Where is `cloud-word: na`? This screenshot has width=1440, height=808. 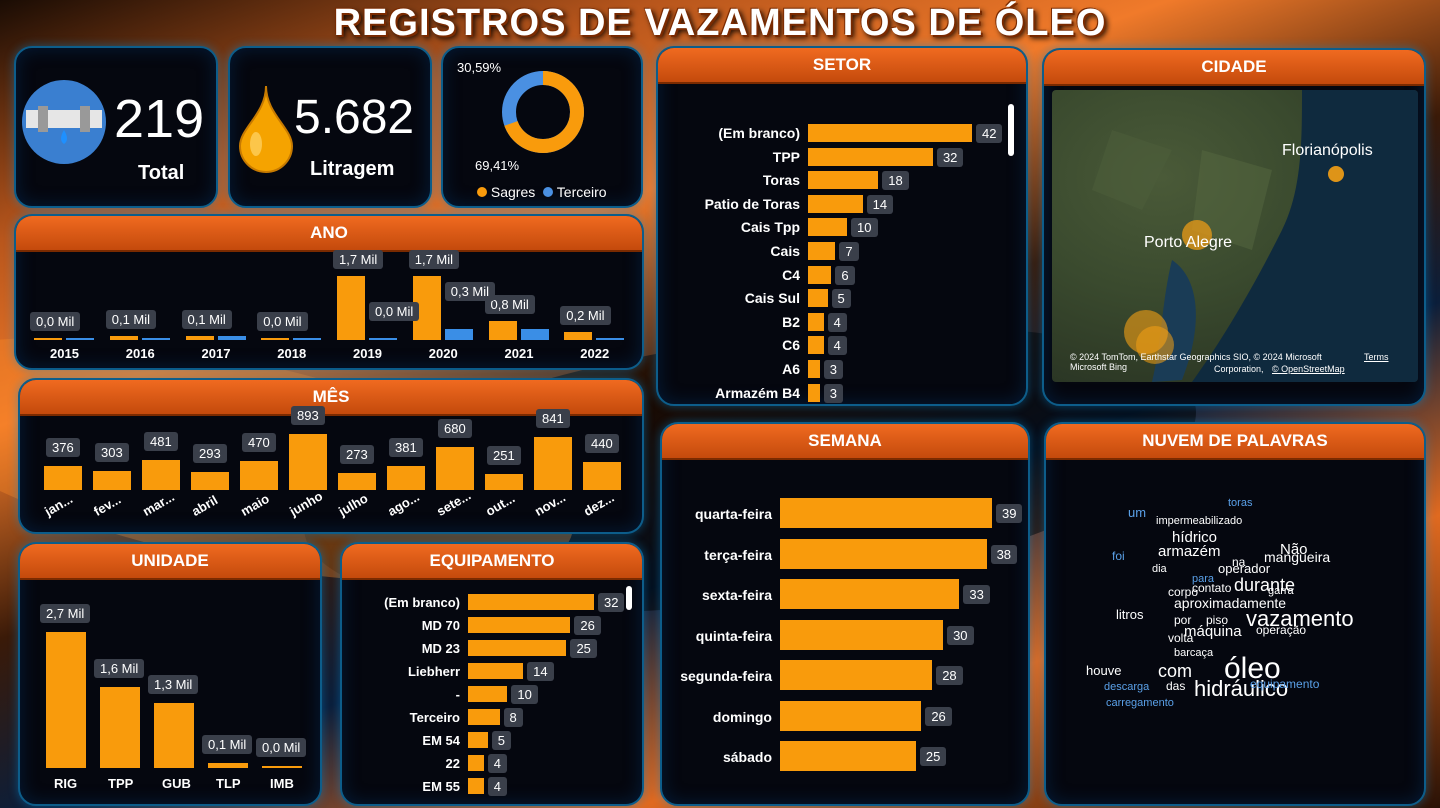 cloud-word: na is located at coordinates (1239, 562).